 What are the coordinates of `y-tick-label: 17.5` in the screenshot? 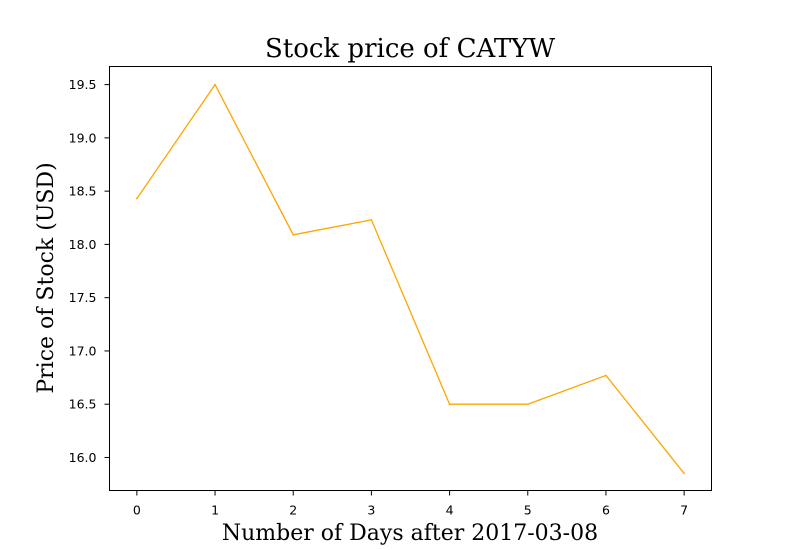 It's located at (83, 297).